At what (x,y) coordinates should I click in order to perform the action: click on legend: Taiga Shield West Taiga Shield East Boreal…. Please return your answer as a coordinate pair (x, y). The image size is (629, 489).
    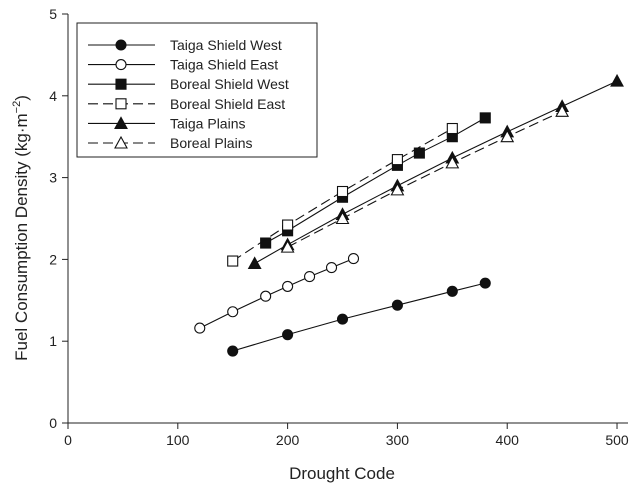
    Looking at the image, I should click on (197, 90).